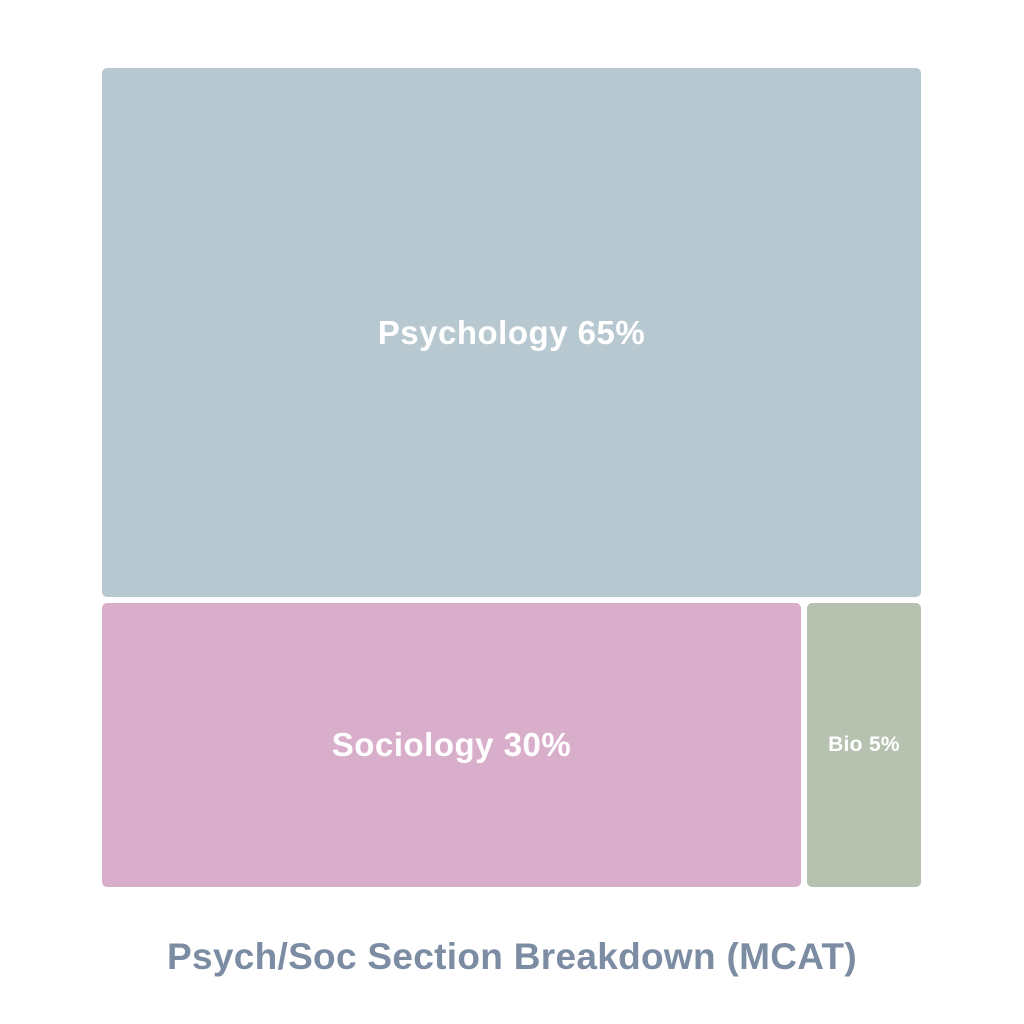  I want to click on tile-label-psychology: Psychology 65%, so click(511, 332).